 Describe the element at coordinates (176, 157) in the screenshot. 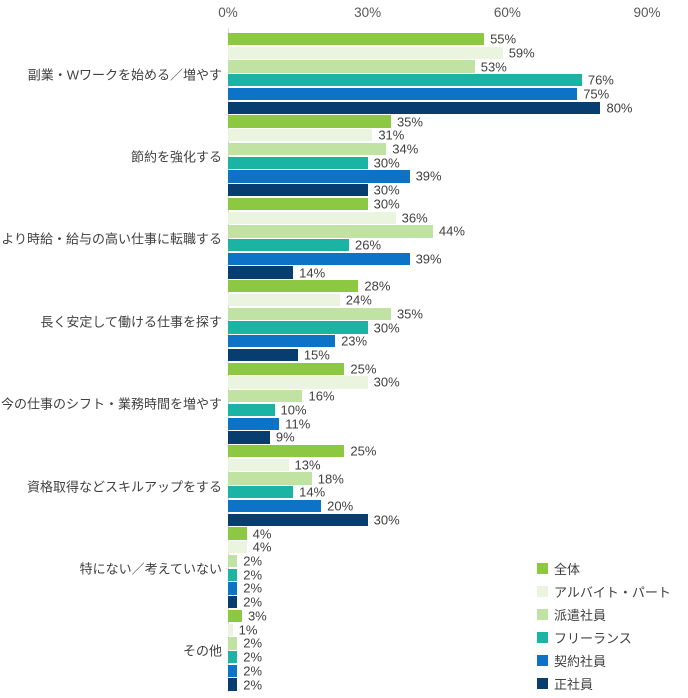

I see `category-label: 節約を強化する` at that location.